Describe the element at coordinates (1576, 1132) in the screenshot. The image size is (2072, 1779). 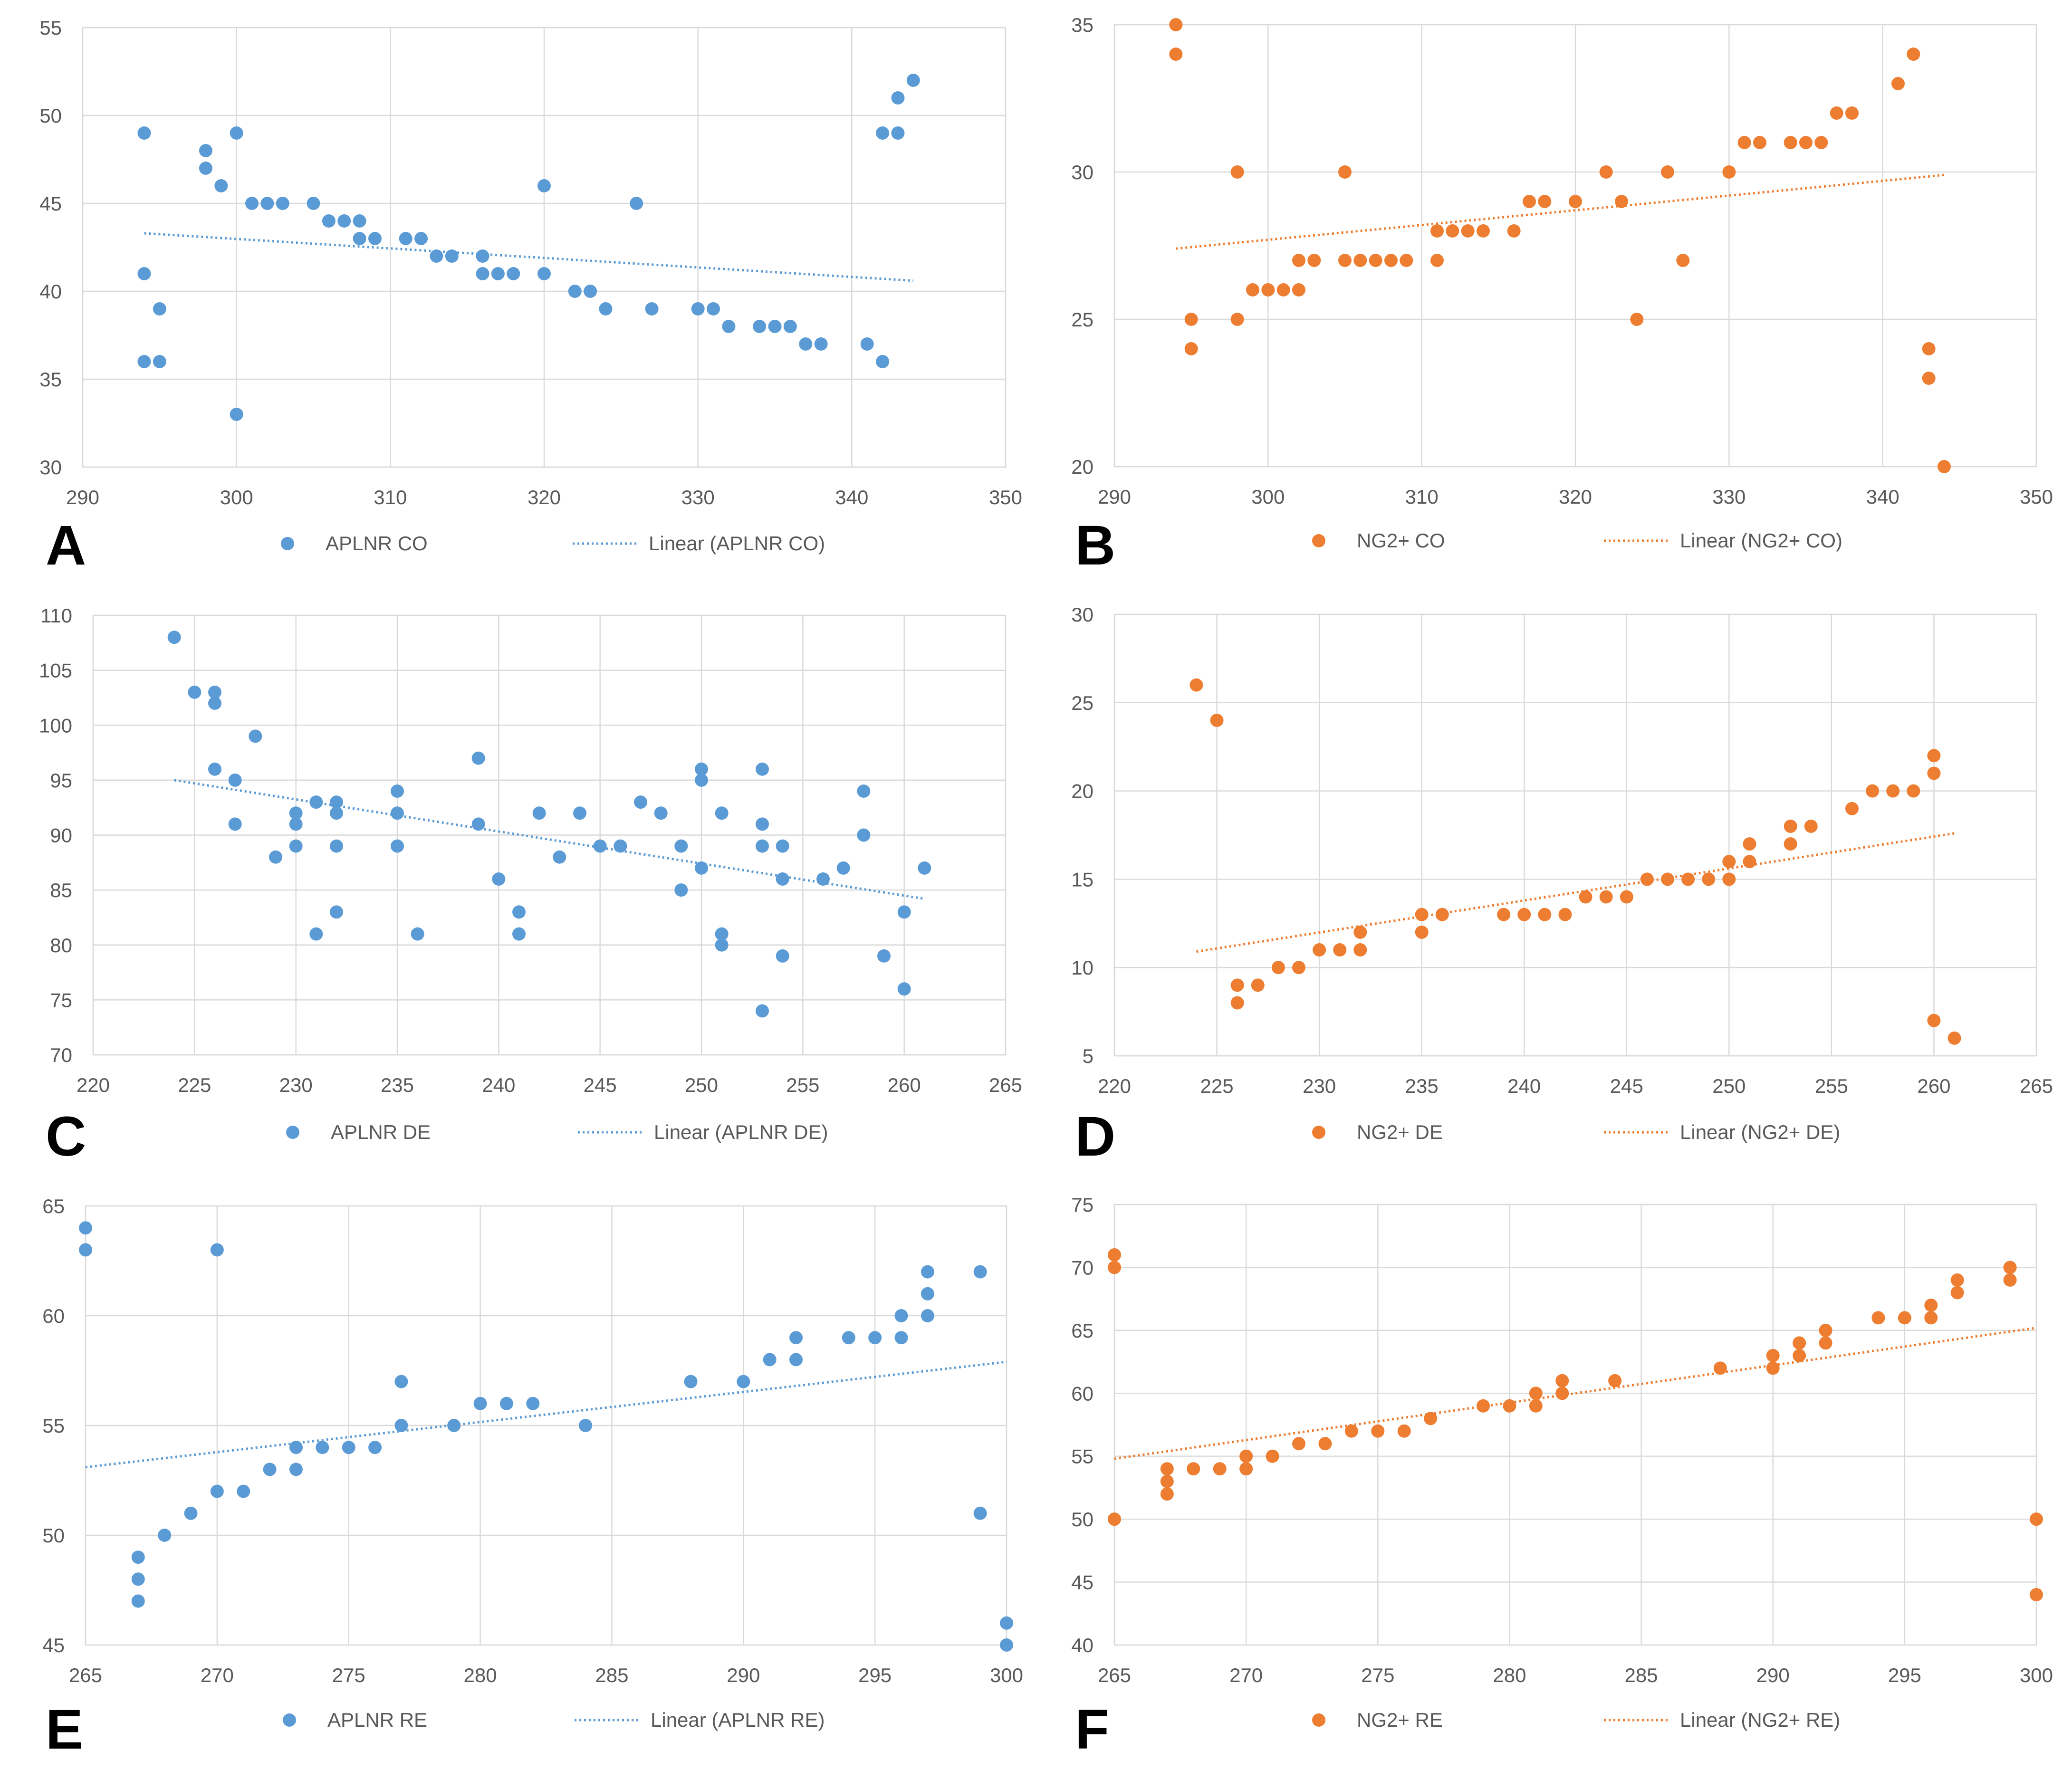
I see `legend: NG2+ DE Linear (NG2+ DE)` at that location.